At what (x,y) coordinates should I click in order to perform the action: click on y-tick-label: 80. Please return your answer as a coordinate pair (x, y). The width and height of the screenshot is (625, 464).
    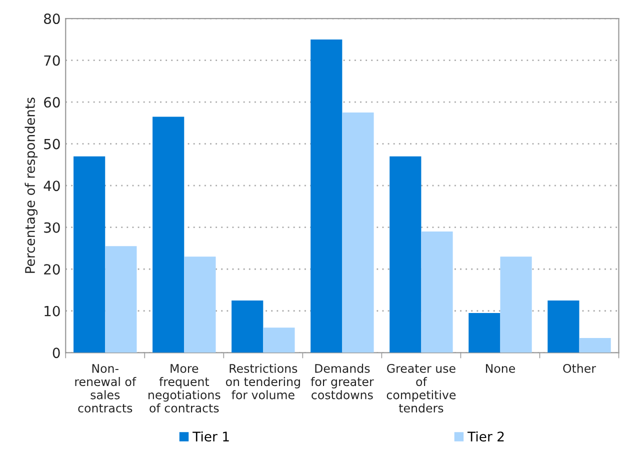
    Looking at the image, I should click on (52, 19).